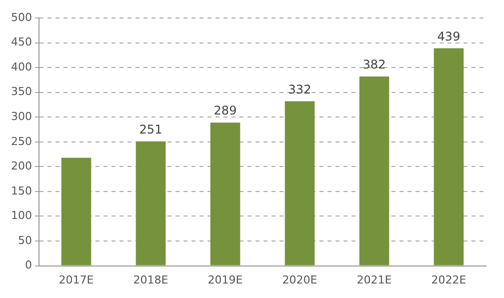  Describe the element at coordinates (448, 279) in the screenshot. I see `x-tick-label: 2022E` at that location.